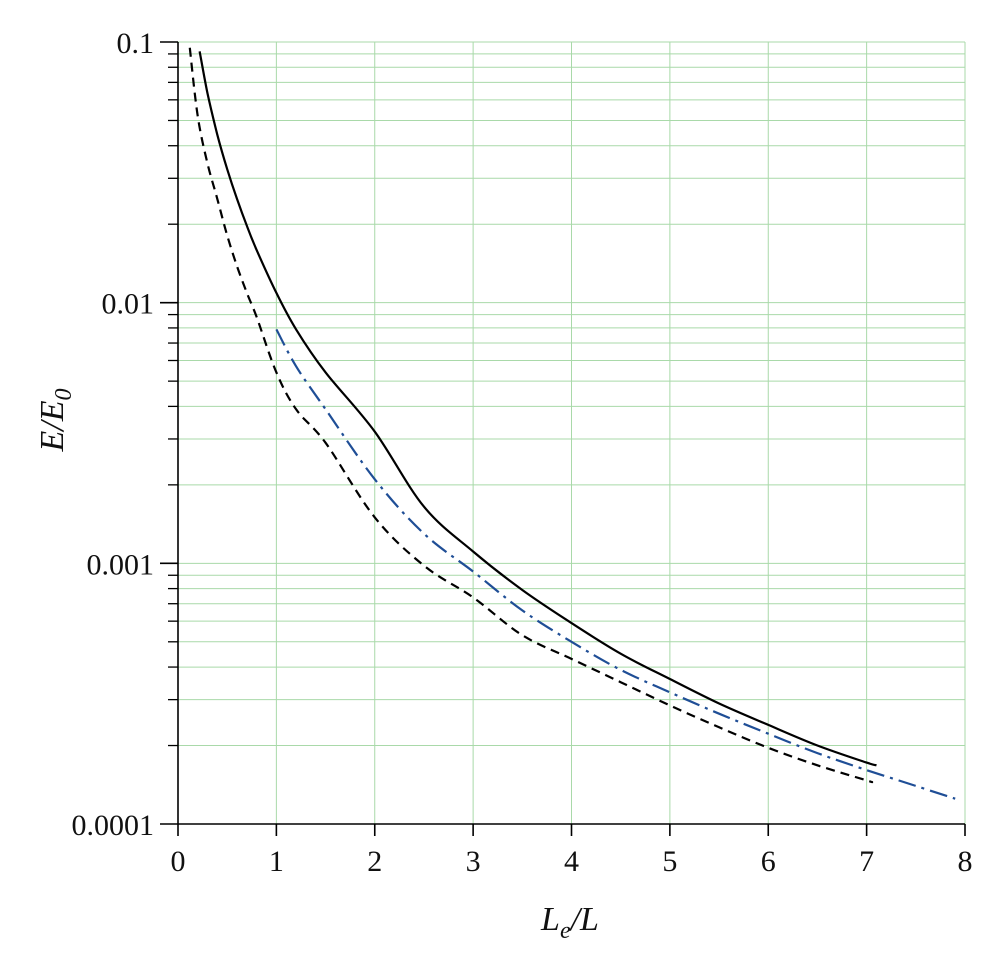 The width and height of the screenshot is (1005, 963). I want to click on x-tick-label: 0, so click(178, 861).